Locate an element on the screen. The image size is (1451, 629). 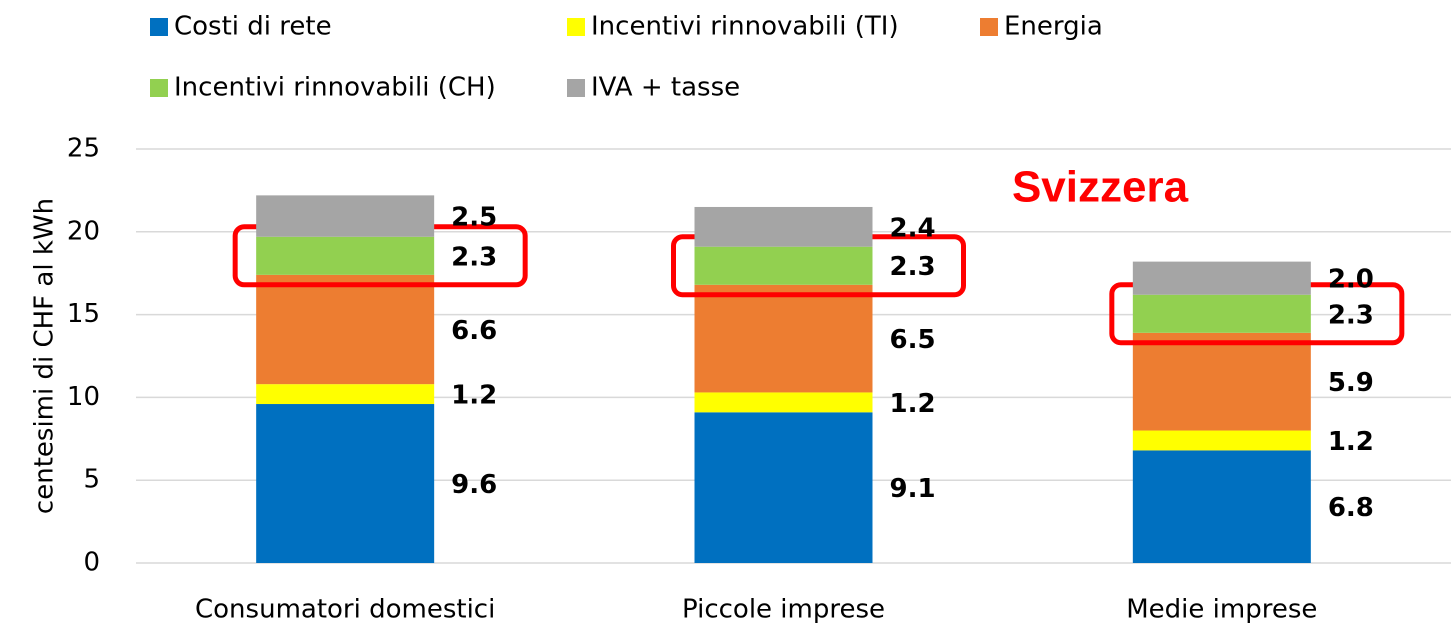
data-label: 2.0 is located at coordinates (1351, 280).